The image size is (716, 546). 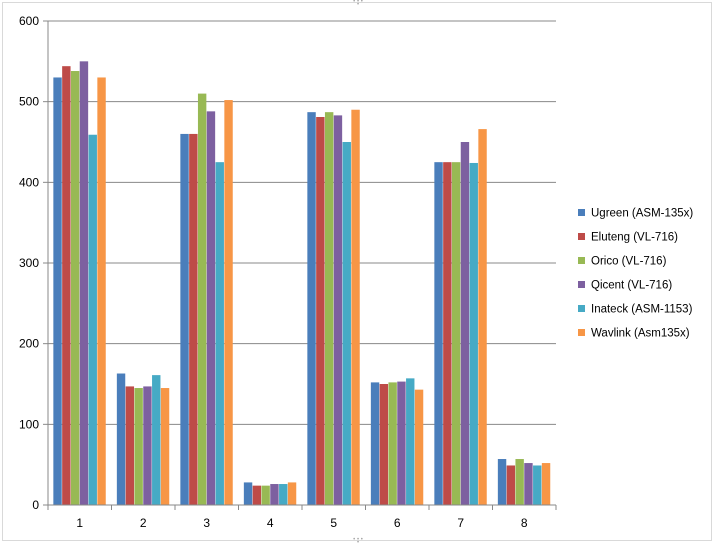 I want to click on x-tick-label: 8, so click(x=524, y=523).